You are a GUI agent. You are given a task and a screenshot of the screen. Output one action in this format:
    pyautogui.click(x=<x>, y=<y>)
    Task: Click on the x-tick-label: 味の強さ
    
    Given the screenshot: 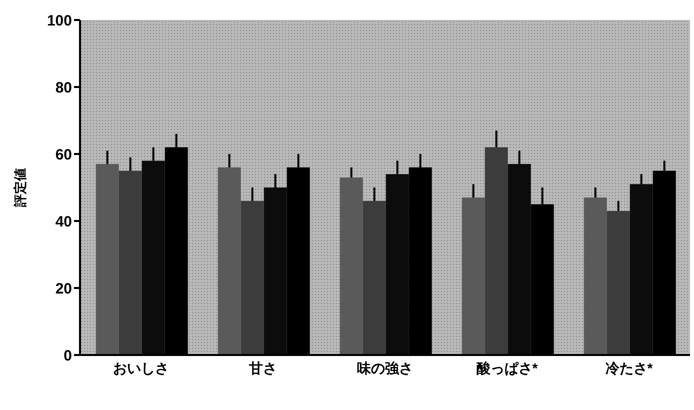 What is the action you would take?
    pyautogui.click(x=385, y=368)
    